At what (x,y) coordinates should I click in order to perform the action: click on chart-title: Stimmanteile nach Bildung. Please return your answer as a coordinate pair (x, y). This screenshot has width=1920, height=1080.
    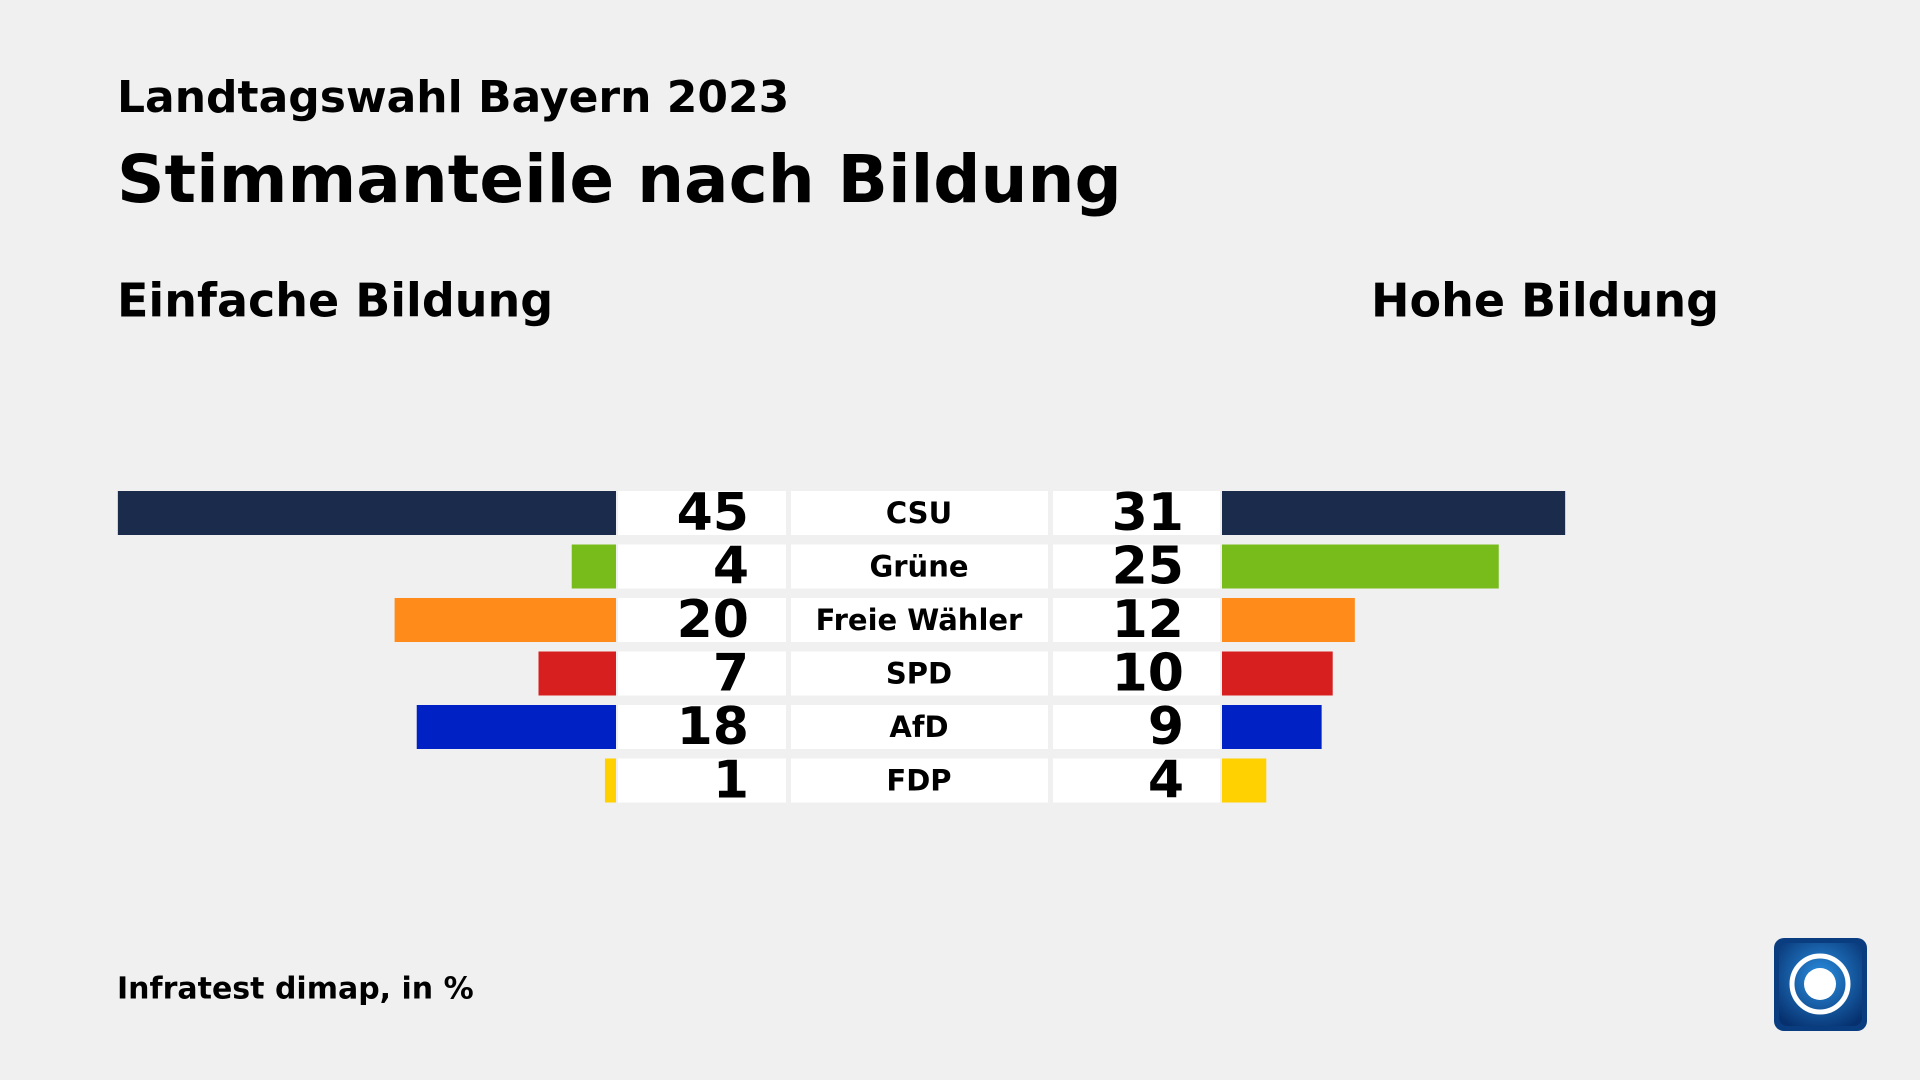
    Looking at the image, I should click on (619, 179).